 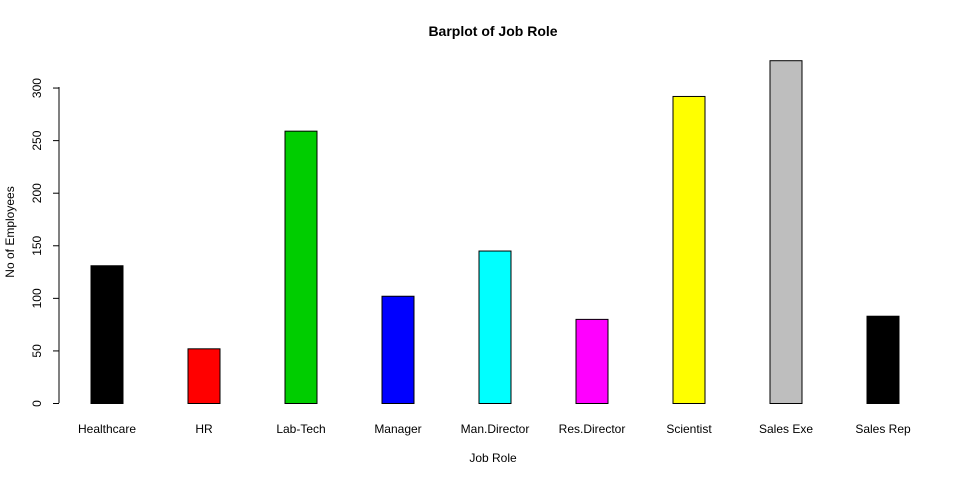 What do you see at coordinates (301, 267) in the screenshot?
I see `bar-lab-tech` at bounding box center [301, 267].